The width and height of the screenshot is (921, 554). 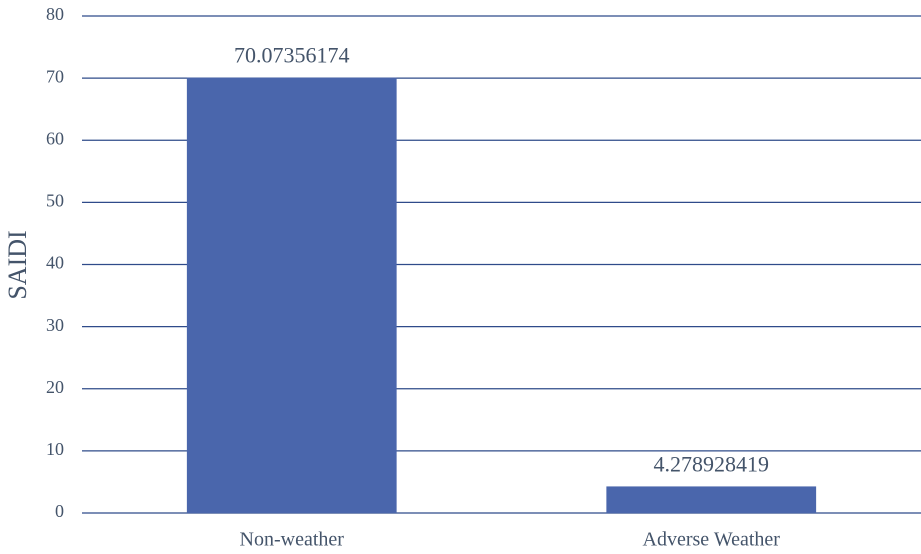 What do you see at coordinates (55, 76) in the screenshot?
I see `y-tick-label: 70` at bounding box center [55, 76].